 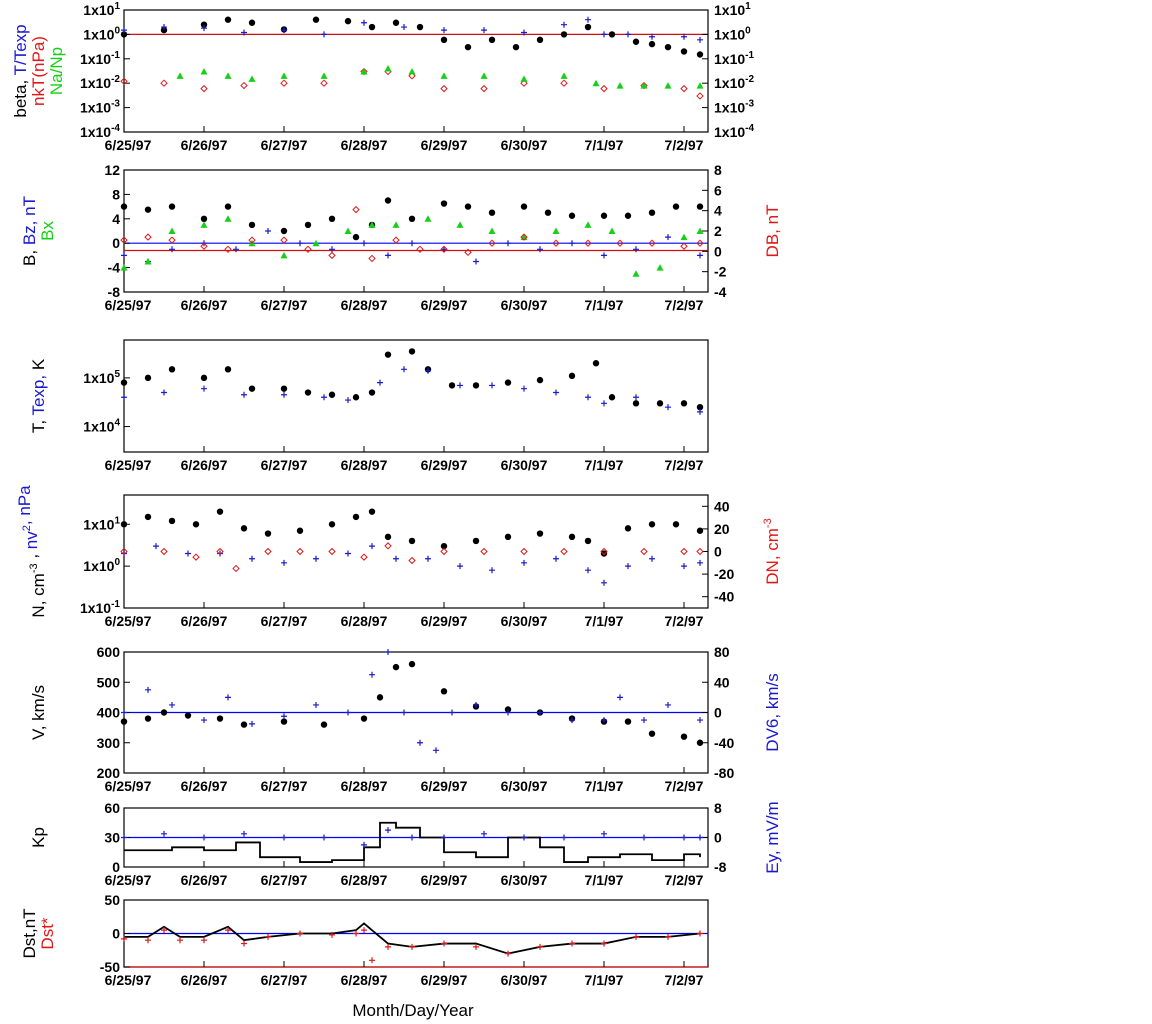 What do you see at coordinates (732, 9) in the screenshot?
I see `y-tick-label-right: 1x10¹` at bounding box center [732, 9].